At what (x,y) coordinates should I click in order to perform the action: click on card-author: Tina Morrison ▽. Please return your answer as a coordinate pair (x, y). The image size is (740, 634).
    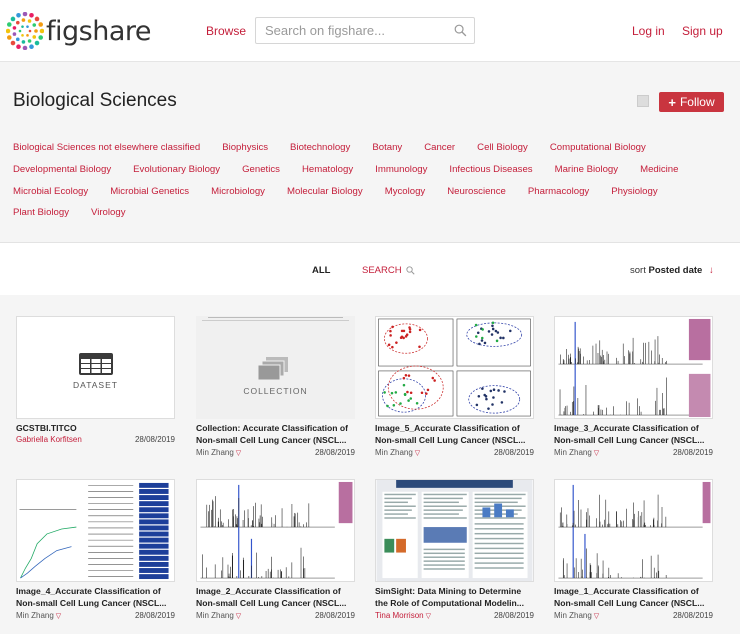
    Looking at the image, I should click on (403, 615).